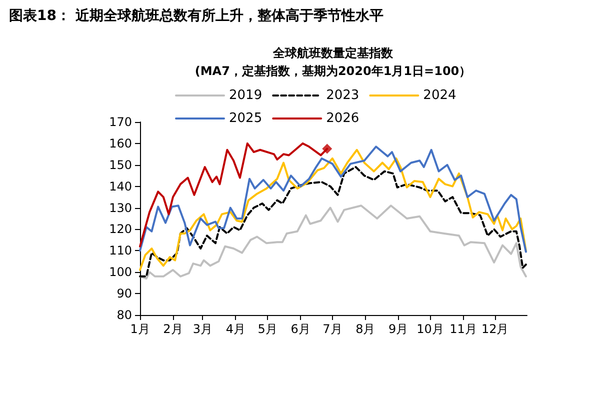 The image size is (615, 406). What do you see at coordinates (463, 329) in the screenshot?
I see `x-tick-label: 11月` at bounding box center [463, 329].